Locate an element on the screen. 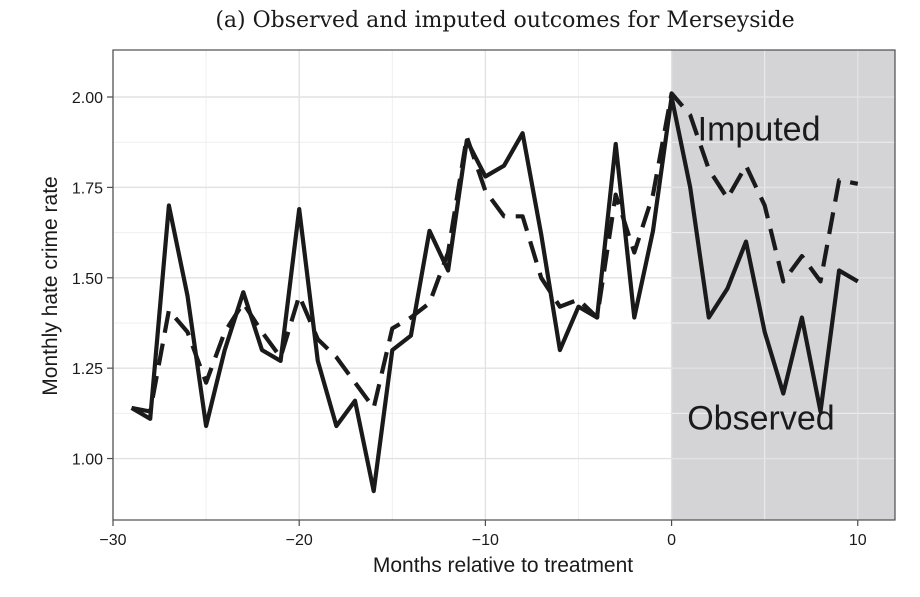 This screenshot has height=597, width=920. y-tick-label: 1.50 is located at coordinates (87, 279).